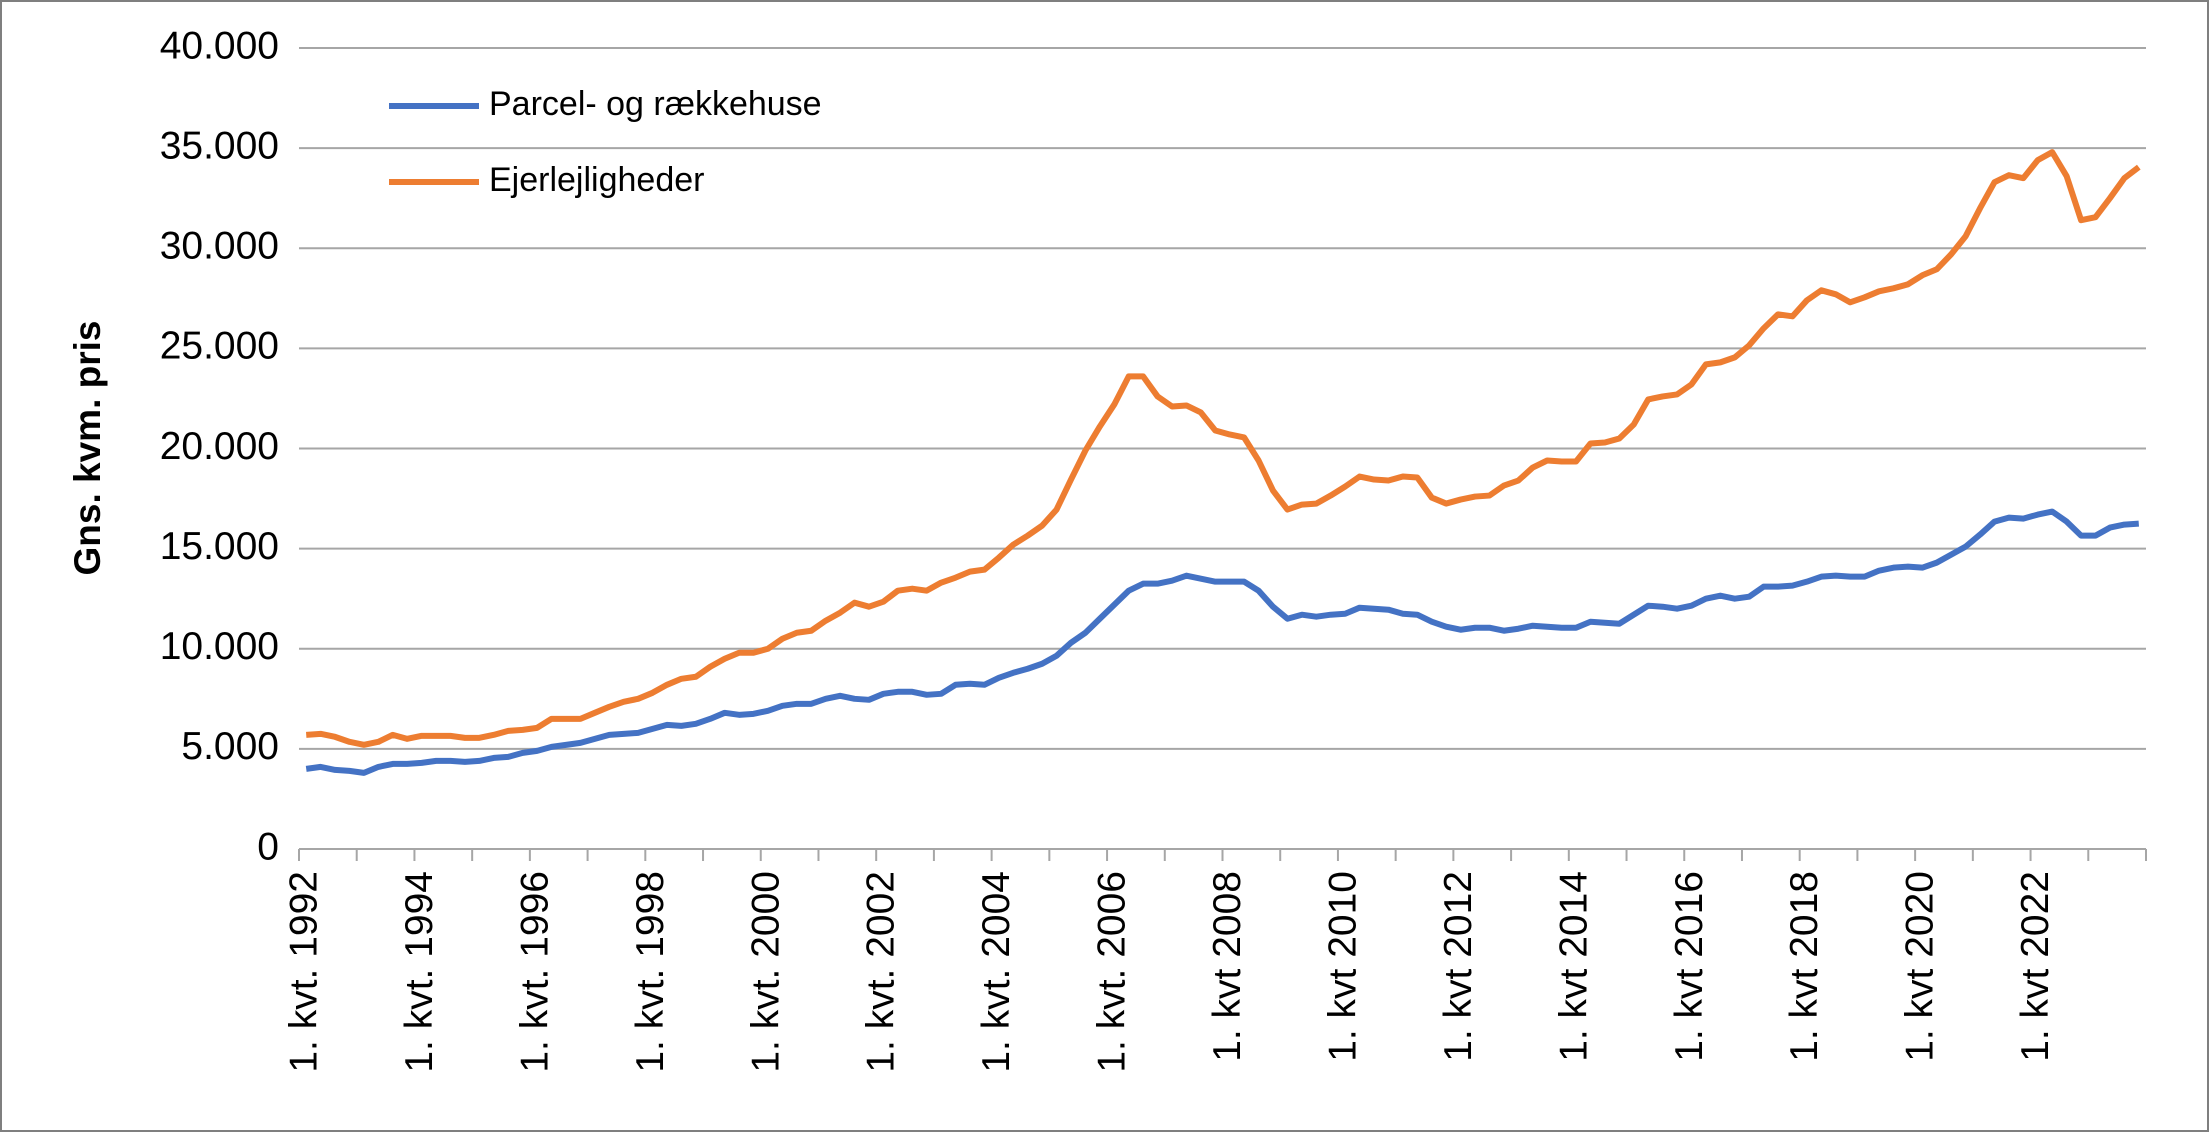 The width and height of the screenshot is (2210, 1133). Describe the element at coordinates (2035, 966) in the screenshot. I see `x-tick-label: 1. kvt 2022` at that location.